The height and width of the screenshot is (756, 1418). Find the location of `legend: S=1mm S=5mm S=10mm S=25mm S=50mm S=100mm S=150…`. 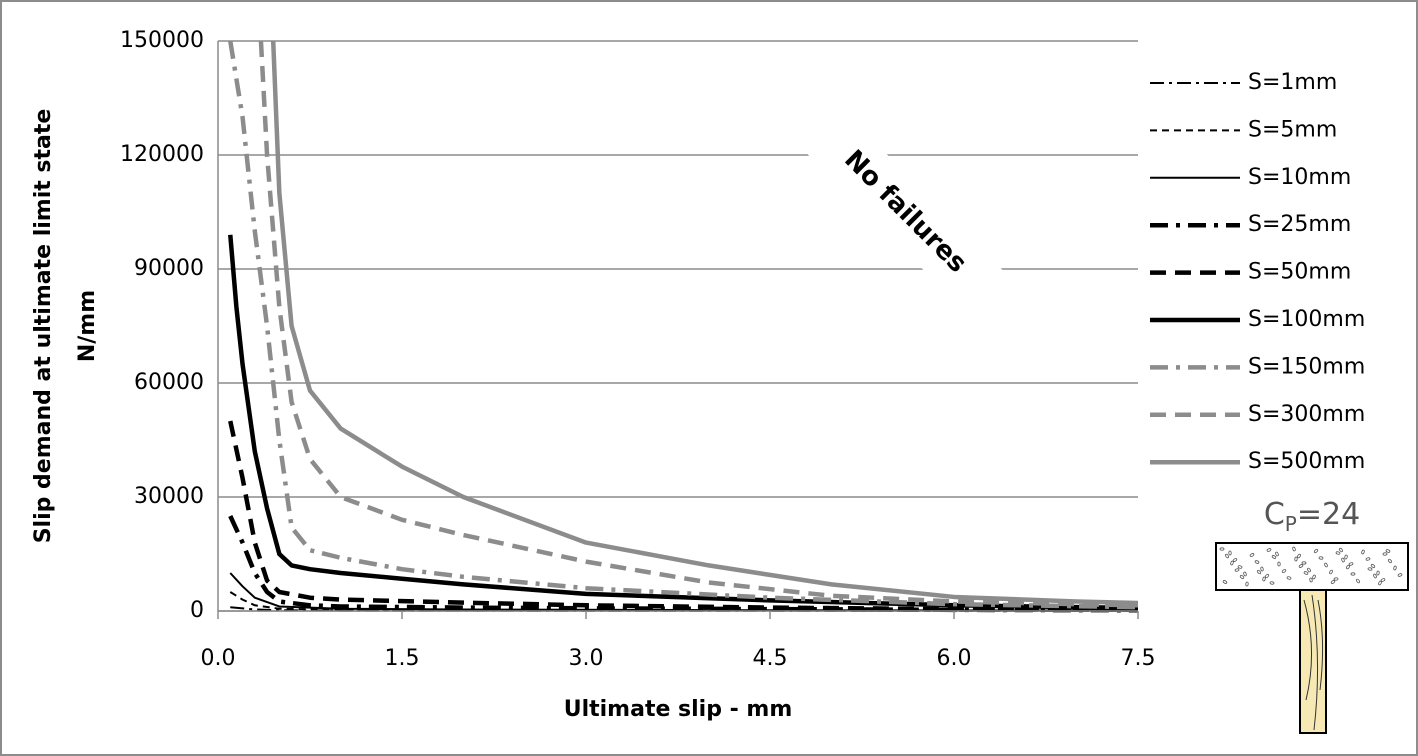

legend: S=1mm S=5mm S=10mm S=25mm S=50mm S=100mm S=150… is located at coordinates (1257, 272).